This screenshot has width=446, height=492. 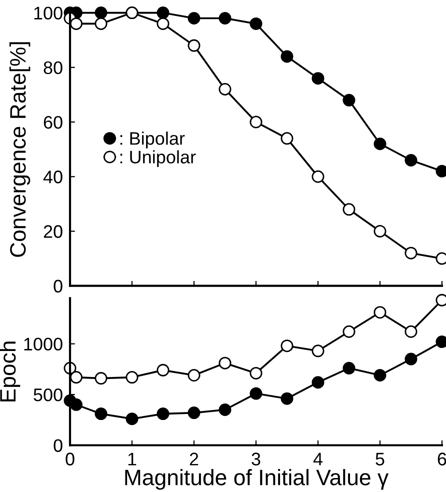 What do you see at coordinates (53, 67) in the screenshot?
I see `y-tick-label: 80` at bounding box center [53, 67].